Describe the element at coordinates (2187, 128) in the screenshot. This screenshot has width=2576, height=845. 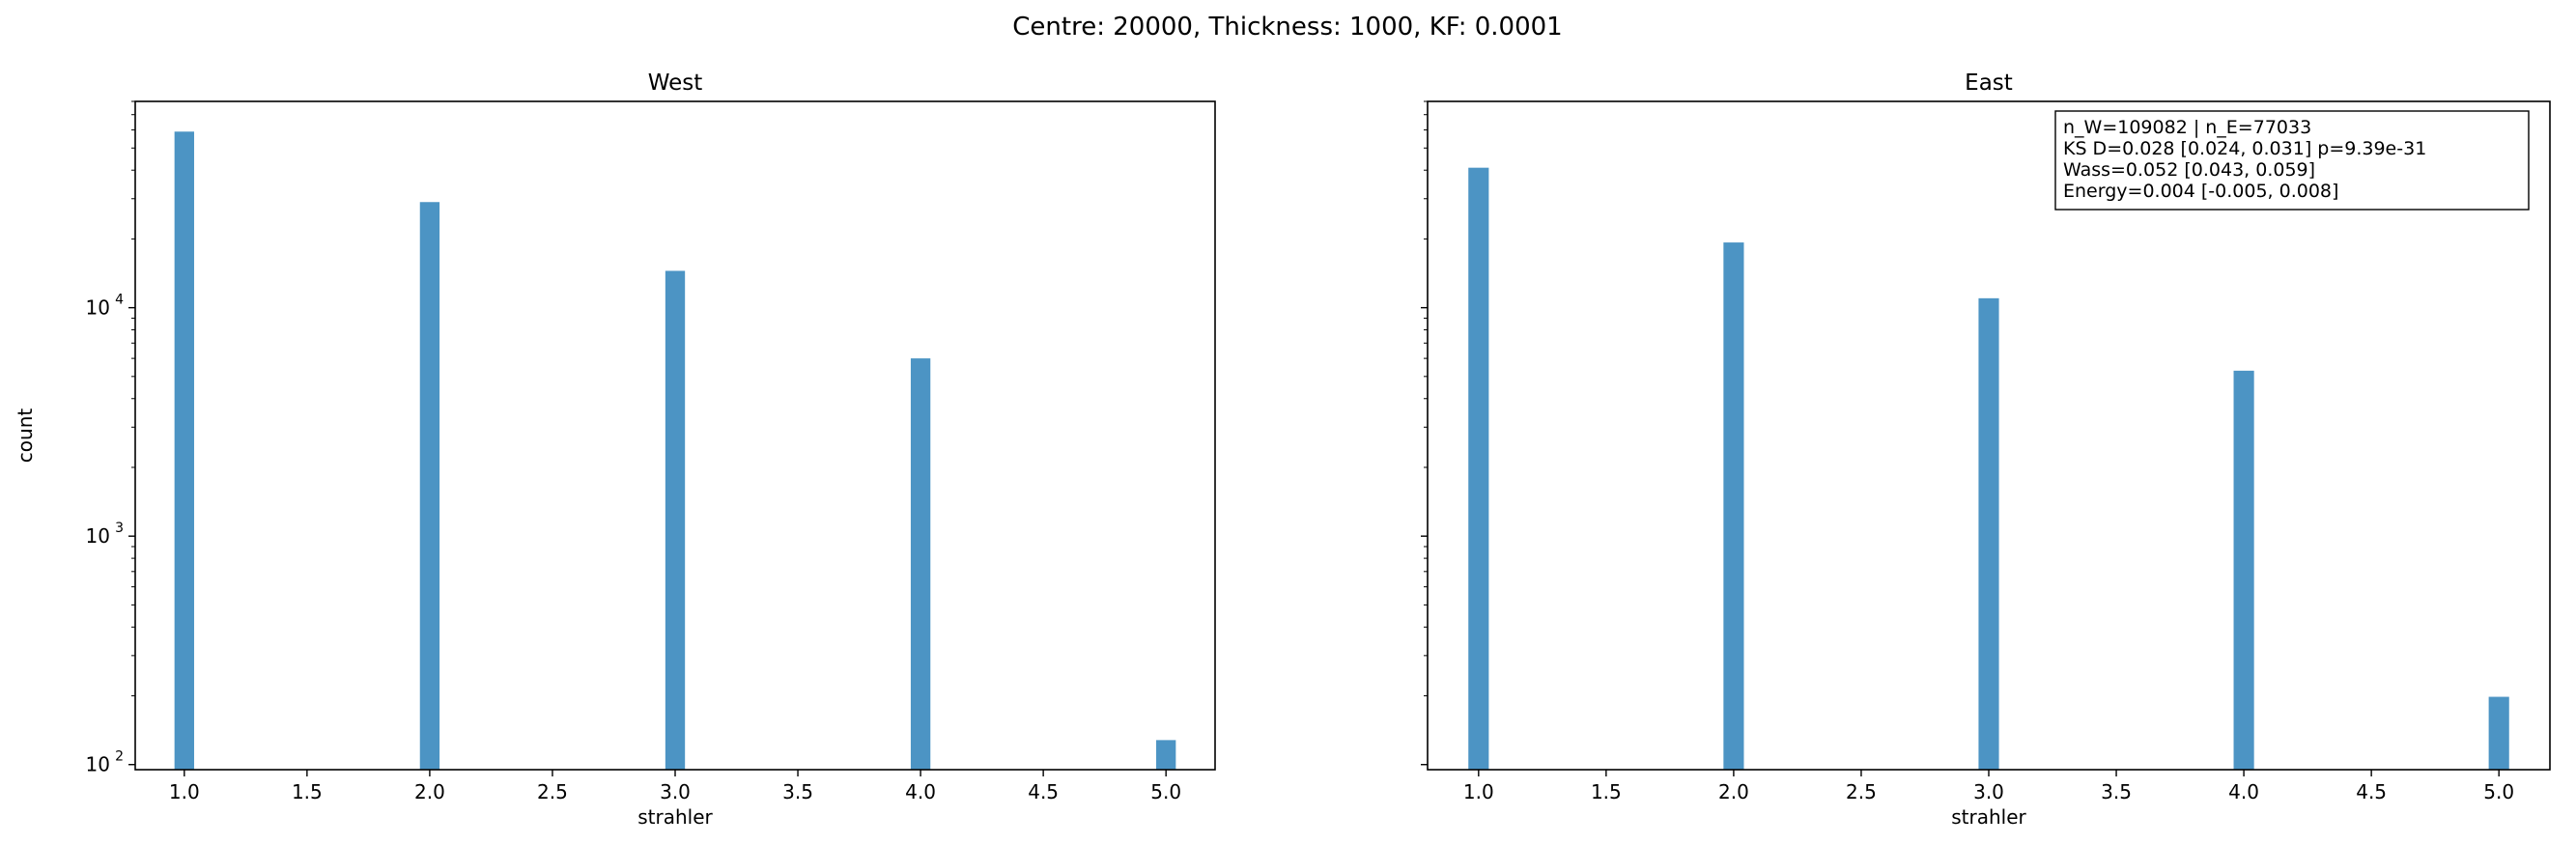
I see `stats-annotation-line: n_W=109082 | n_E=77033` at that location.